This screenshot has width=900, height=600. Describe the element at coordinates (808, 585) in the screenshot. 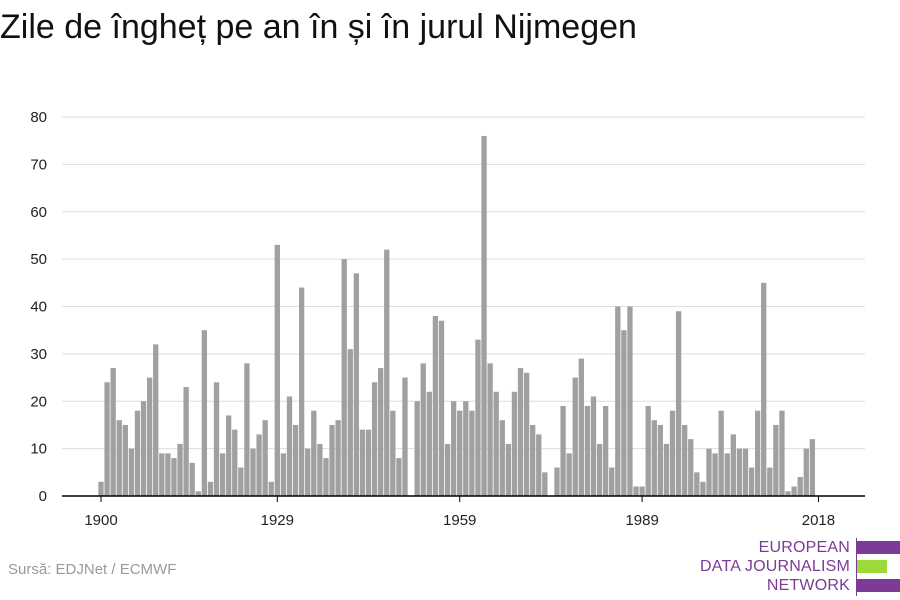

I see `logo-line-network: NETWORK` at that location.